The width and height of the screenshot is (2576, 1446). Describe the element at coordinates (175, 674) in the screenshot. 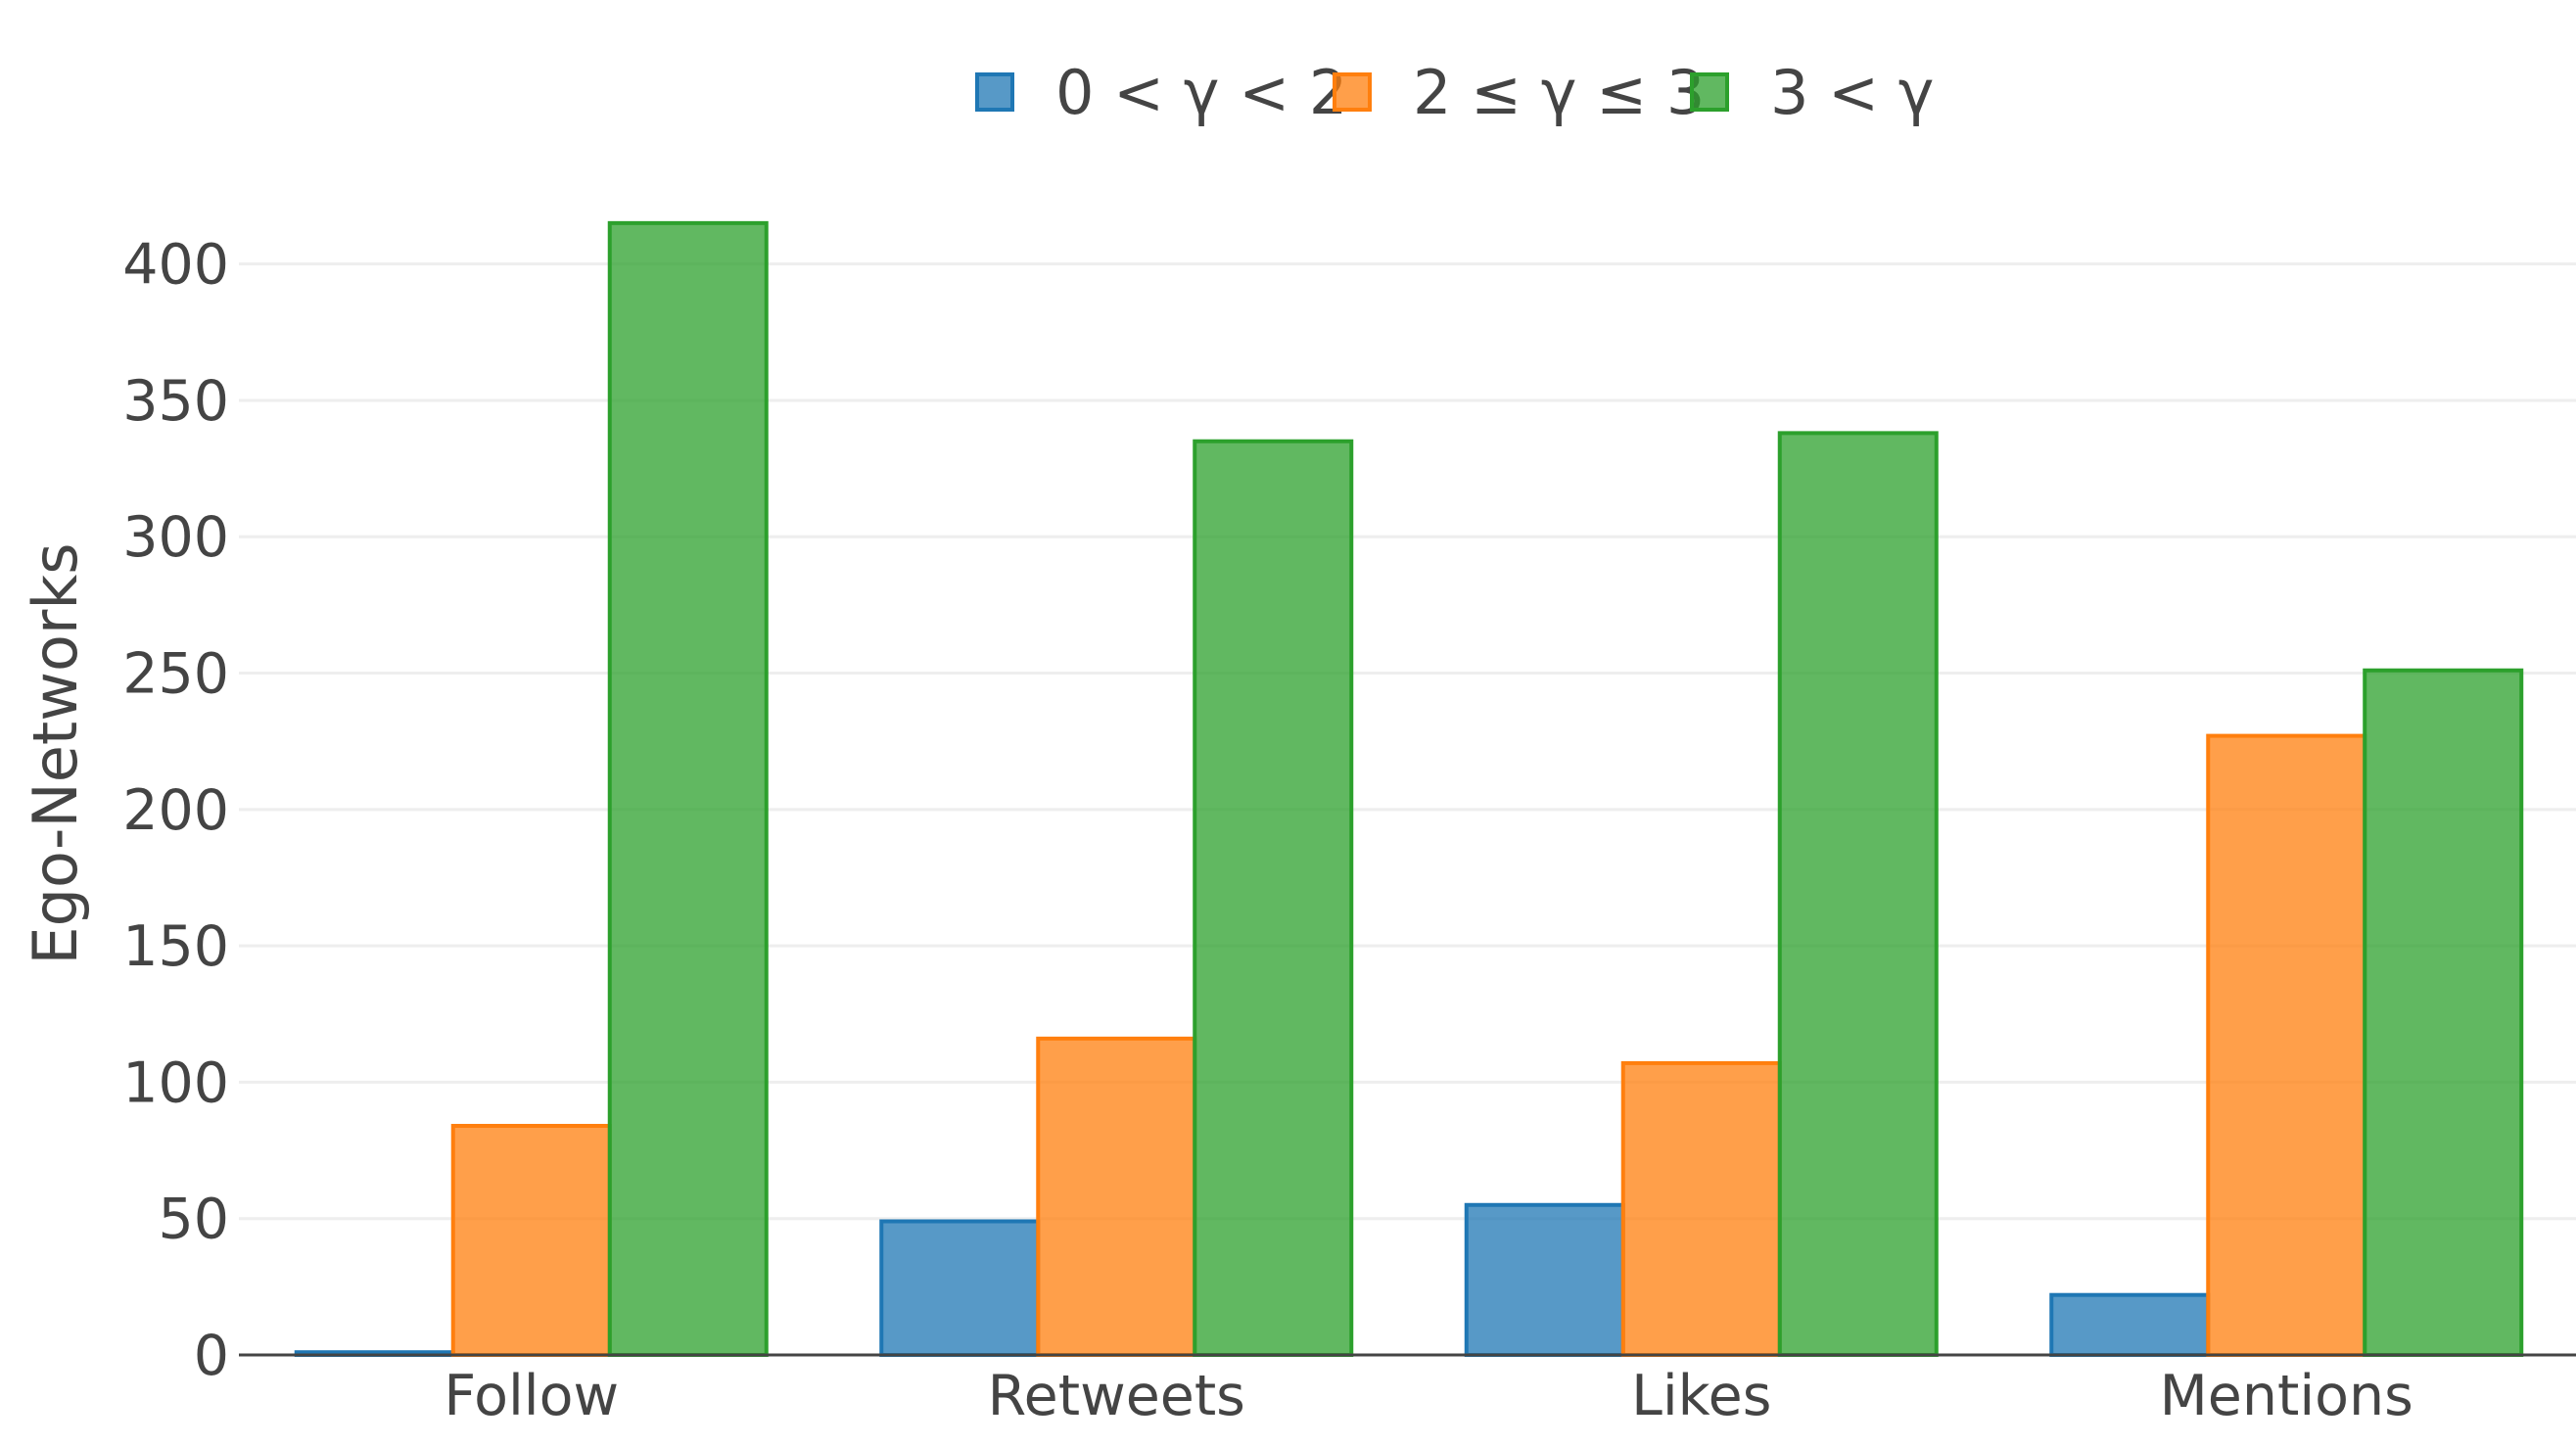

I see `y-tick-label: 250` at that location.